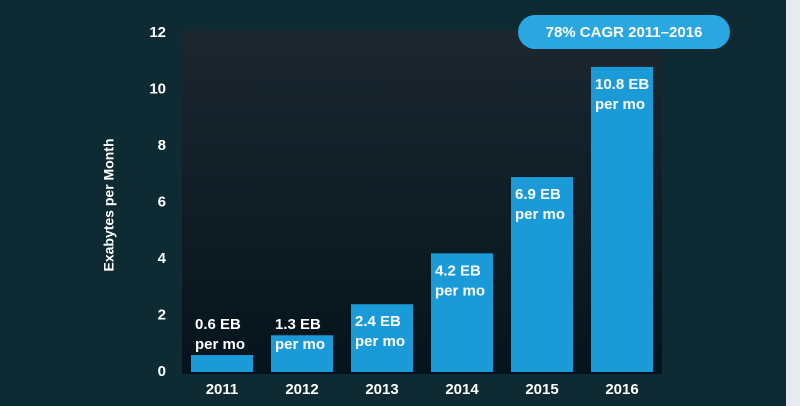 This screenshot has width=800, height=406. What do you see at coordinates (222, 389) in the screenshot?
I see `x-tick-label: 2011` at bounding box center [222, 389].